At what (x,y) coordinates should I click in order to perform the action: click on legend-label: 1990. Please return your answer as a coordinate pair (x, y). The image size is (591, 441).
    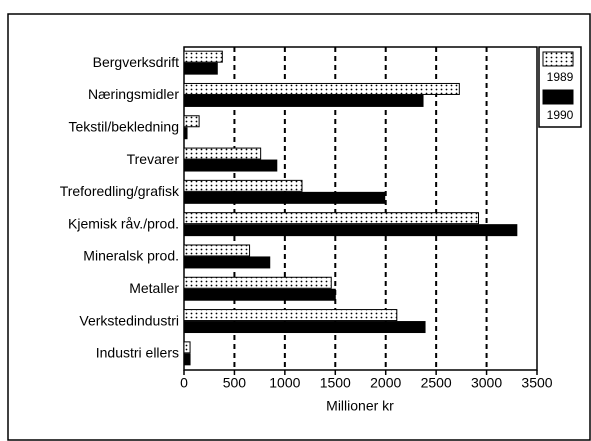
    Looking at the image, I should click on (560, 115).